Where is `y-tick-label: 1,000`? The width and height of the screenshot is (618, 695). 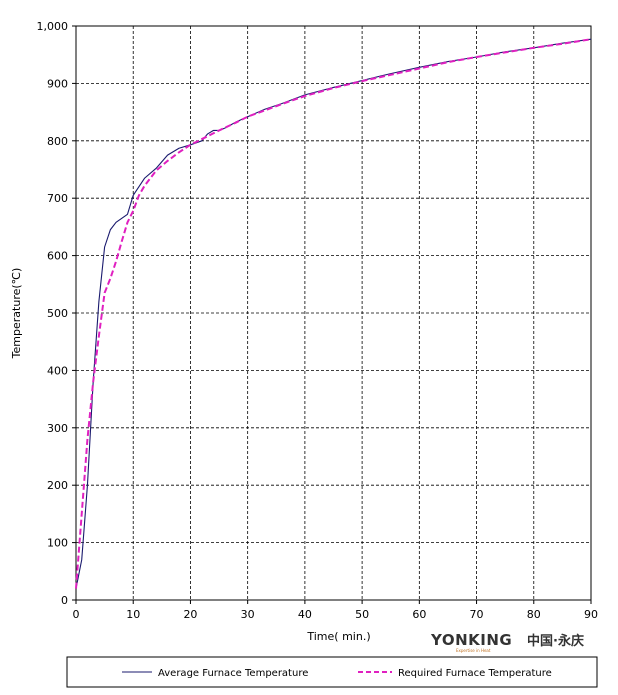 y-tick-label: 1,000 is located at coordinates (53, 26).